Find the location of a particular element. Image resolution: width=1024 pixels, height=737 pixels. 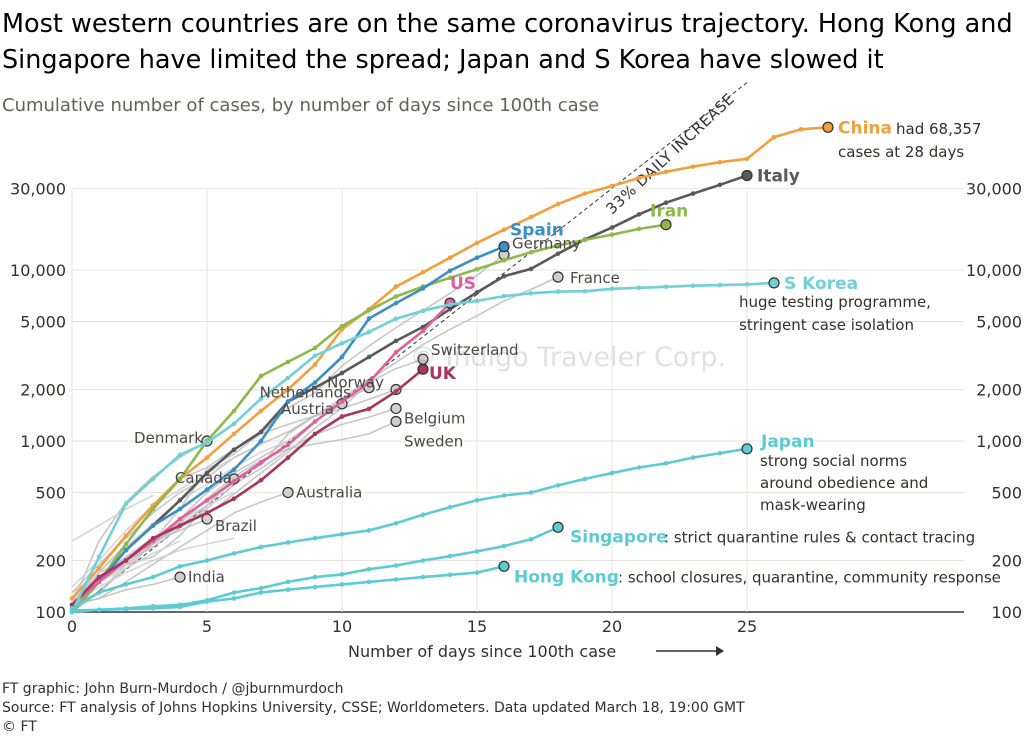

korea-note: huge testing programme, is located at coordinates (835, 302).